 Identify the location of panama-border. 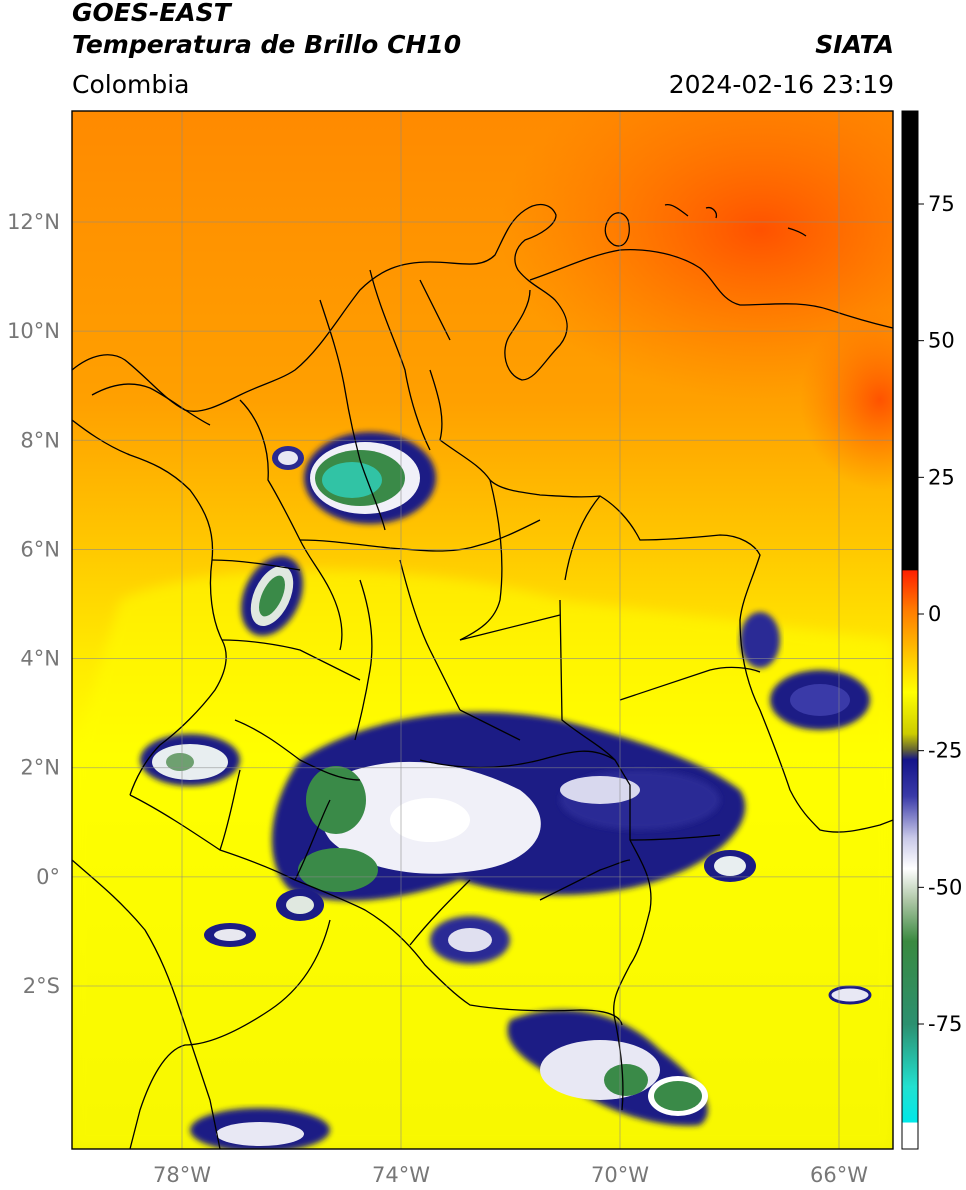
(151, 404).